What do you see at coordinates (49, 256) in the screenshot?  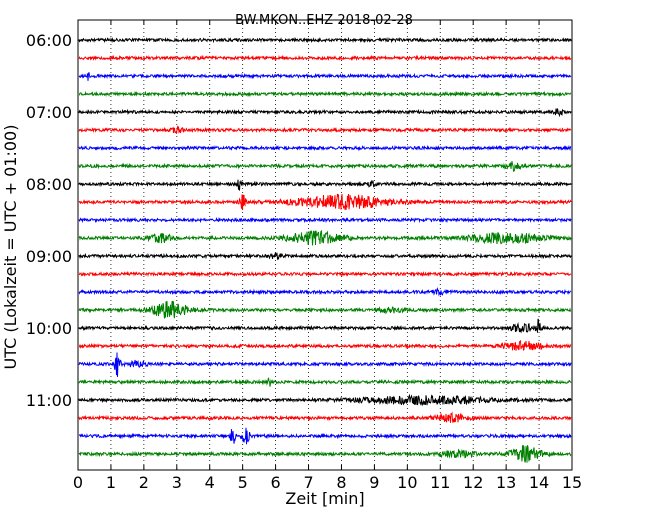 I see `y-tick-label: 09:00` at bounding box center [49, 256].